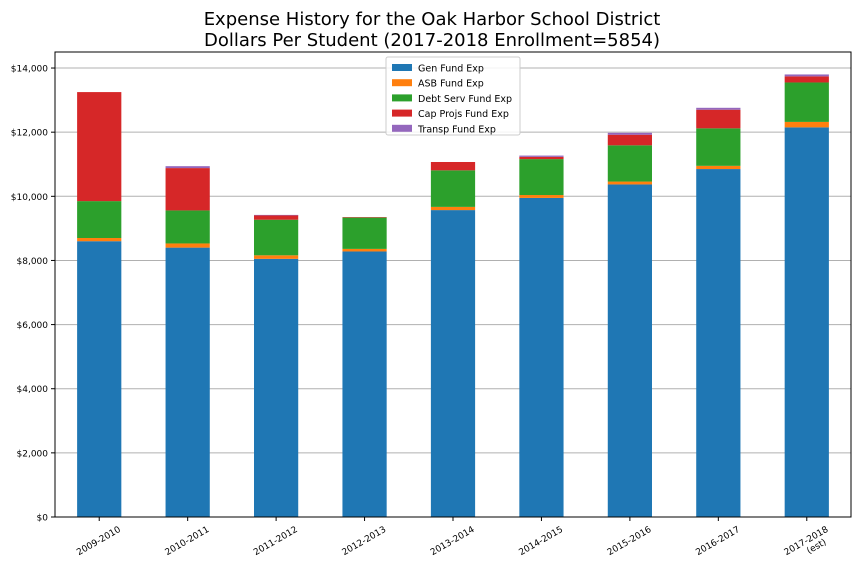 Image resolution: width=864 pixels, height=576 pixels. I want to click on y-tick-label: $10,000, so click(29, 198).